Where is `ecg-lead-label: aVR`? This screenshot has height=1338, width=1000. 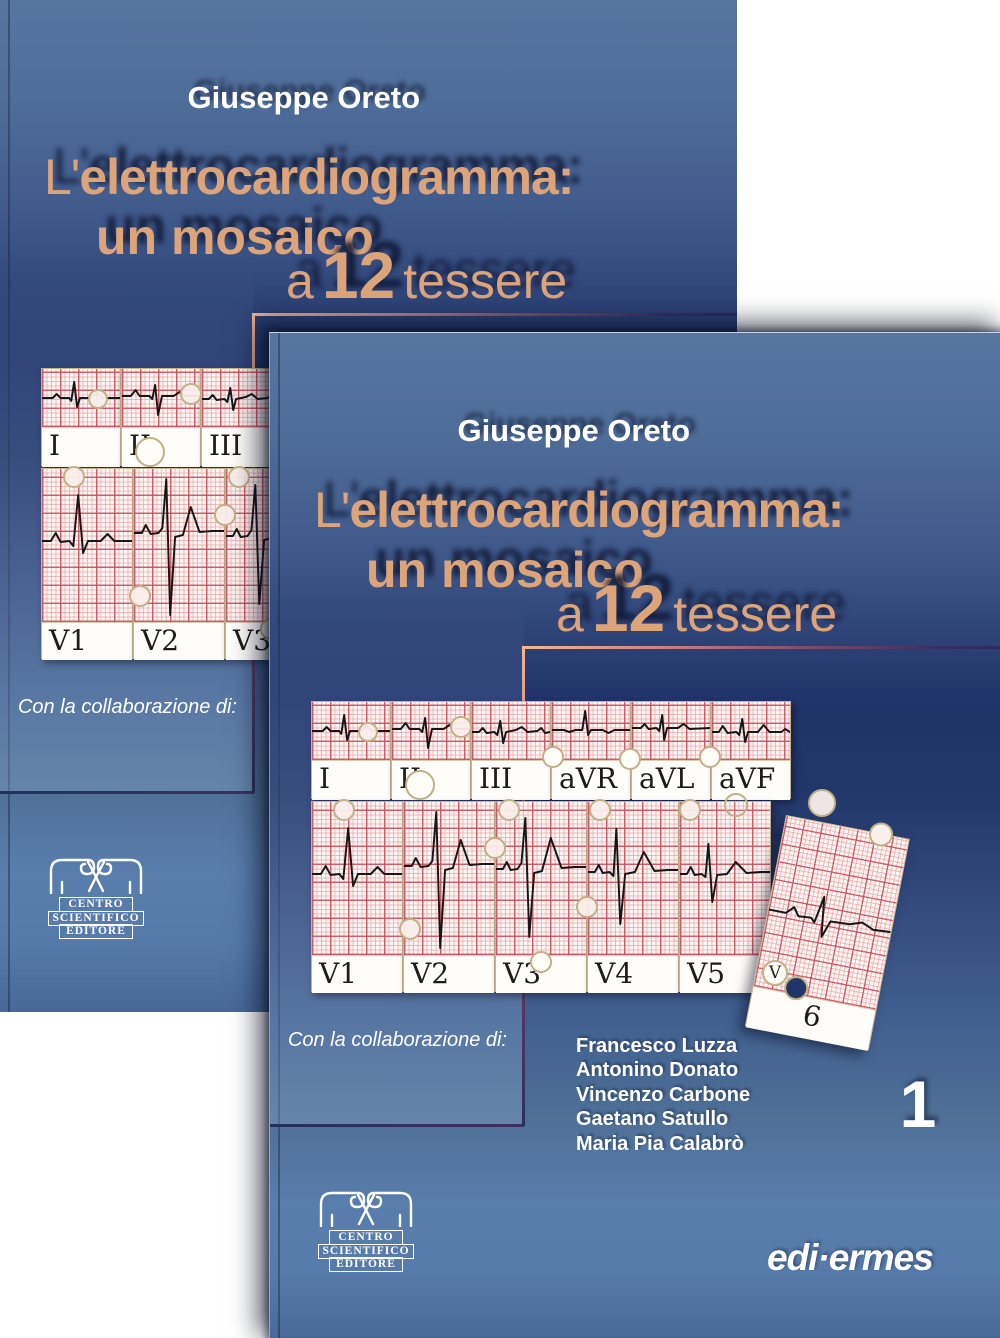
ecg-lead-label: aVR is located at coordinates (591, 780).